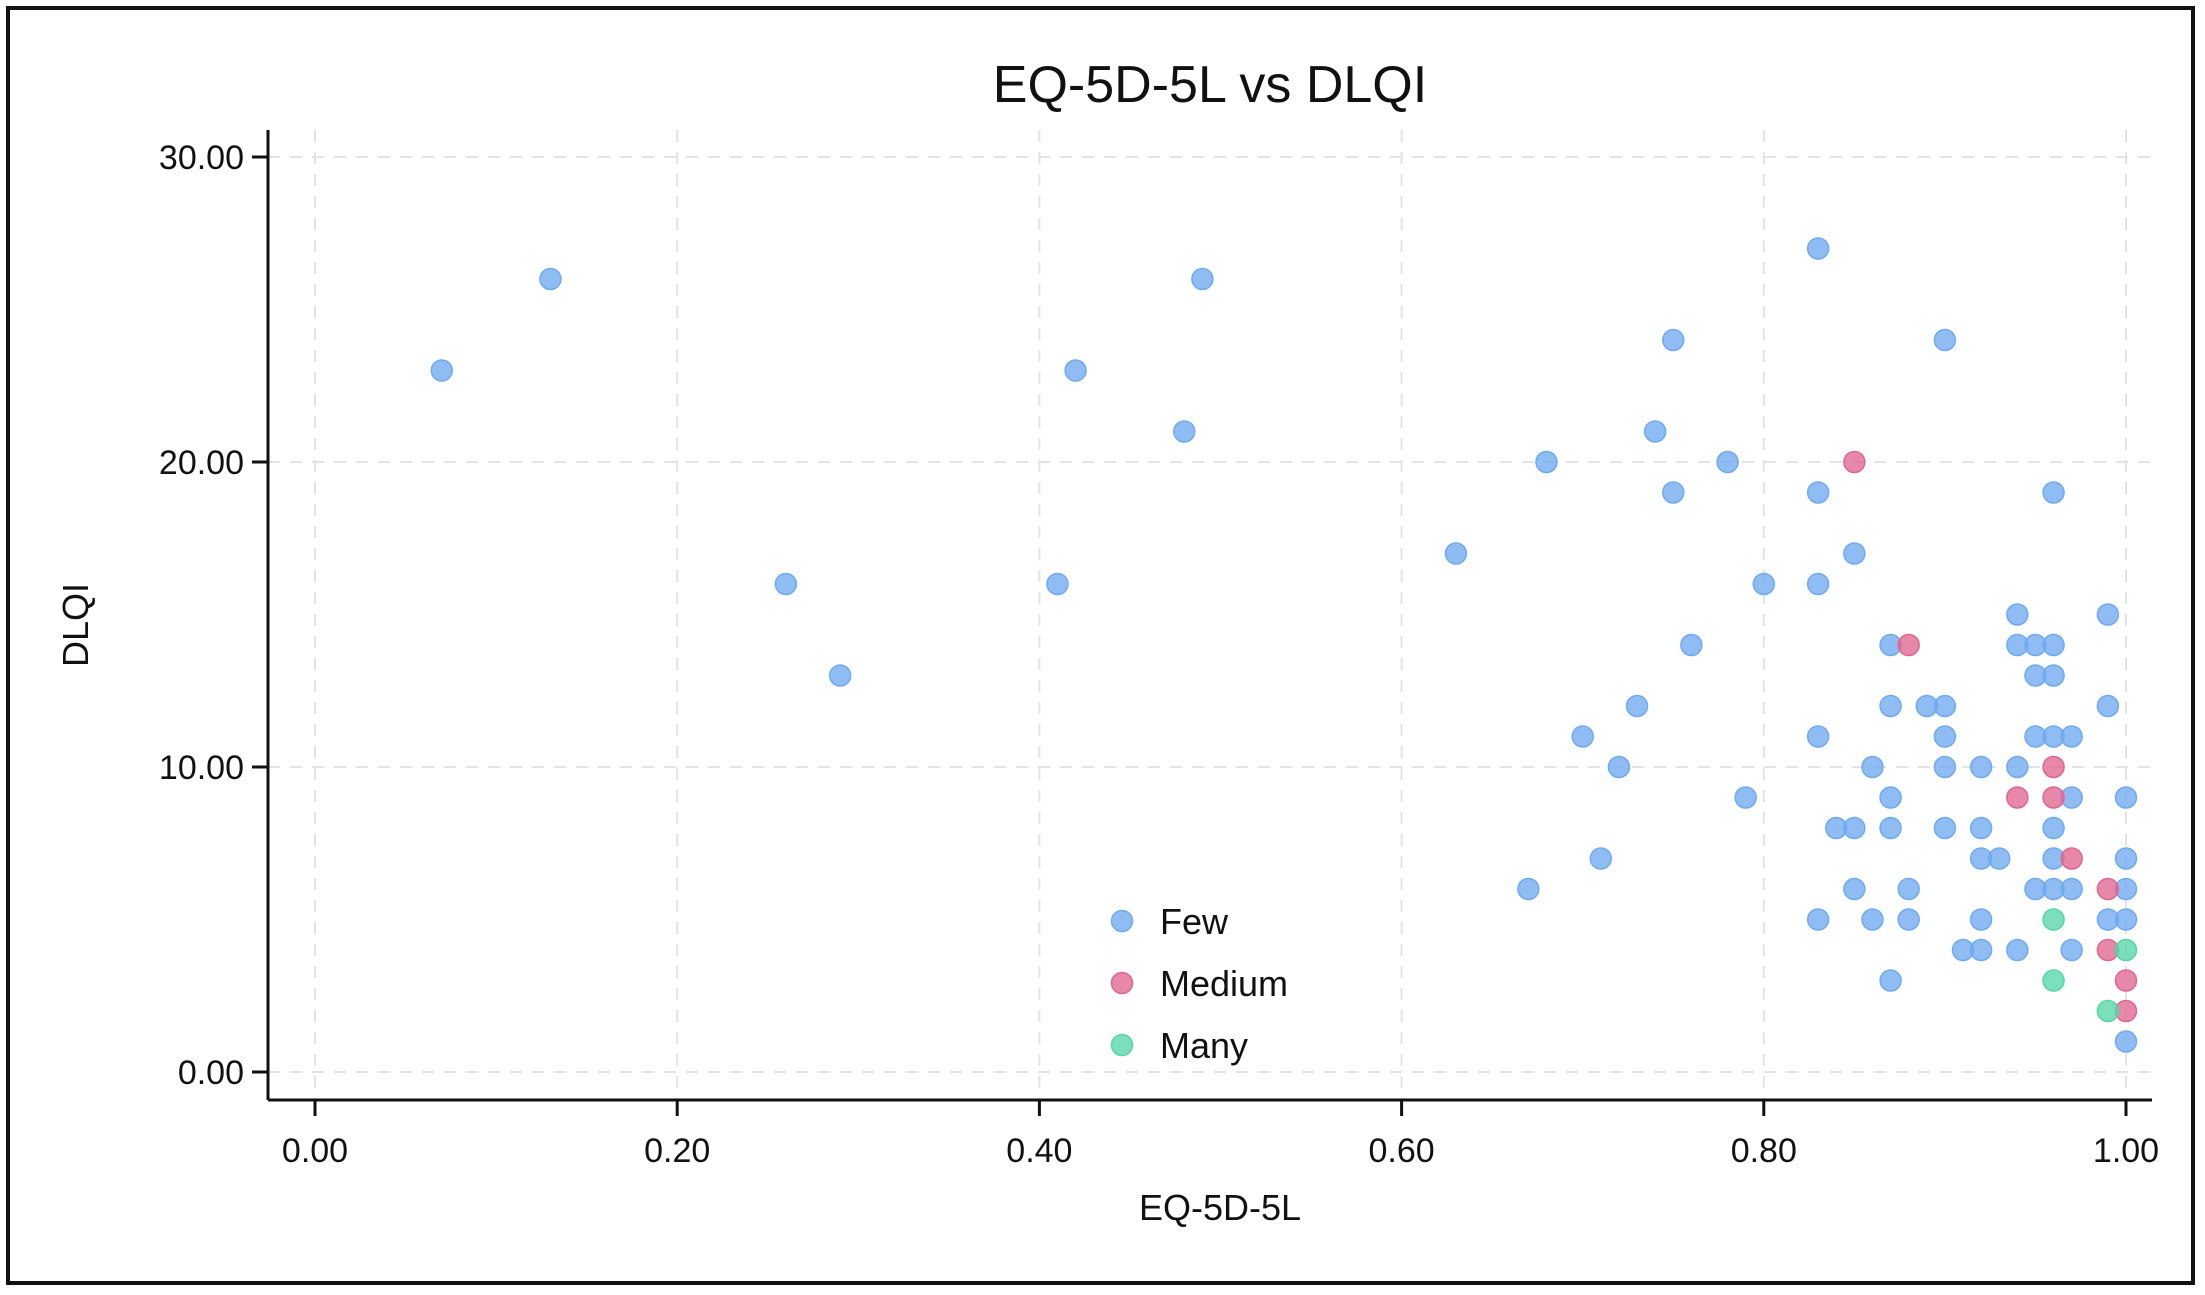  I want to click on legend-marker-medium, so click(1122, 983).